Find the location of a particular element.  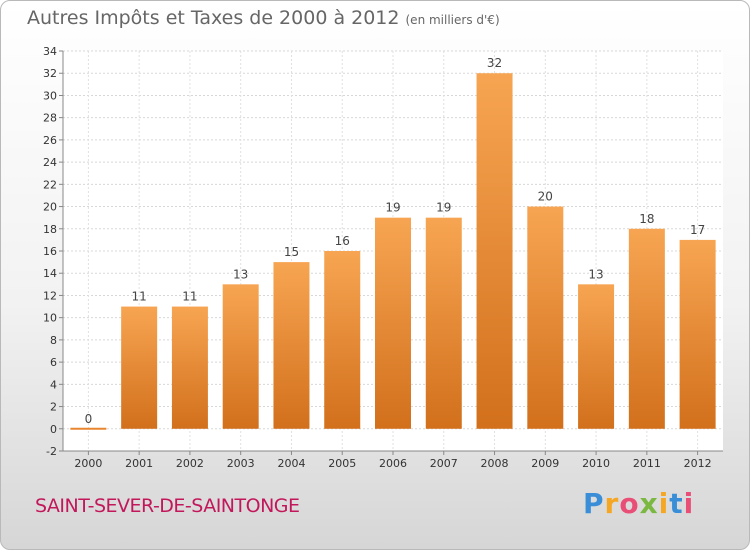

proxiti-logo: Proxiti is located at coordinates (638, 503).